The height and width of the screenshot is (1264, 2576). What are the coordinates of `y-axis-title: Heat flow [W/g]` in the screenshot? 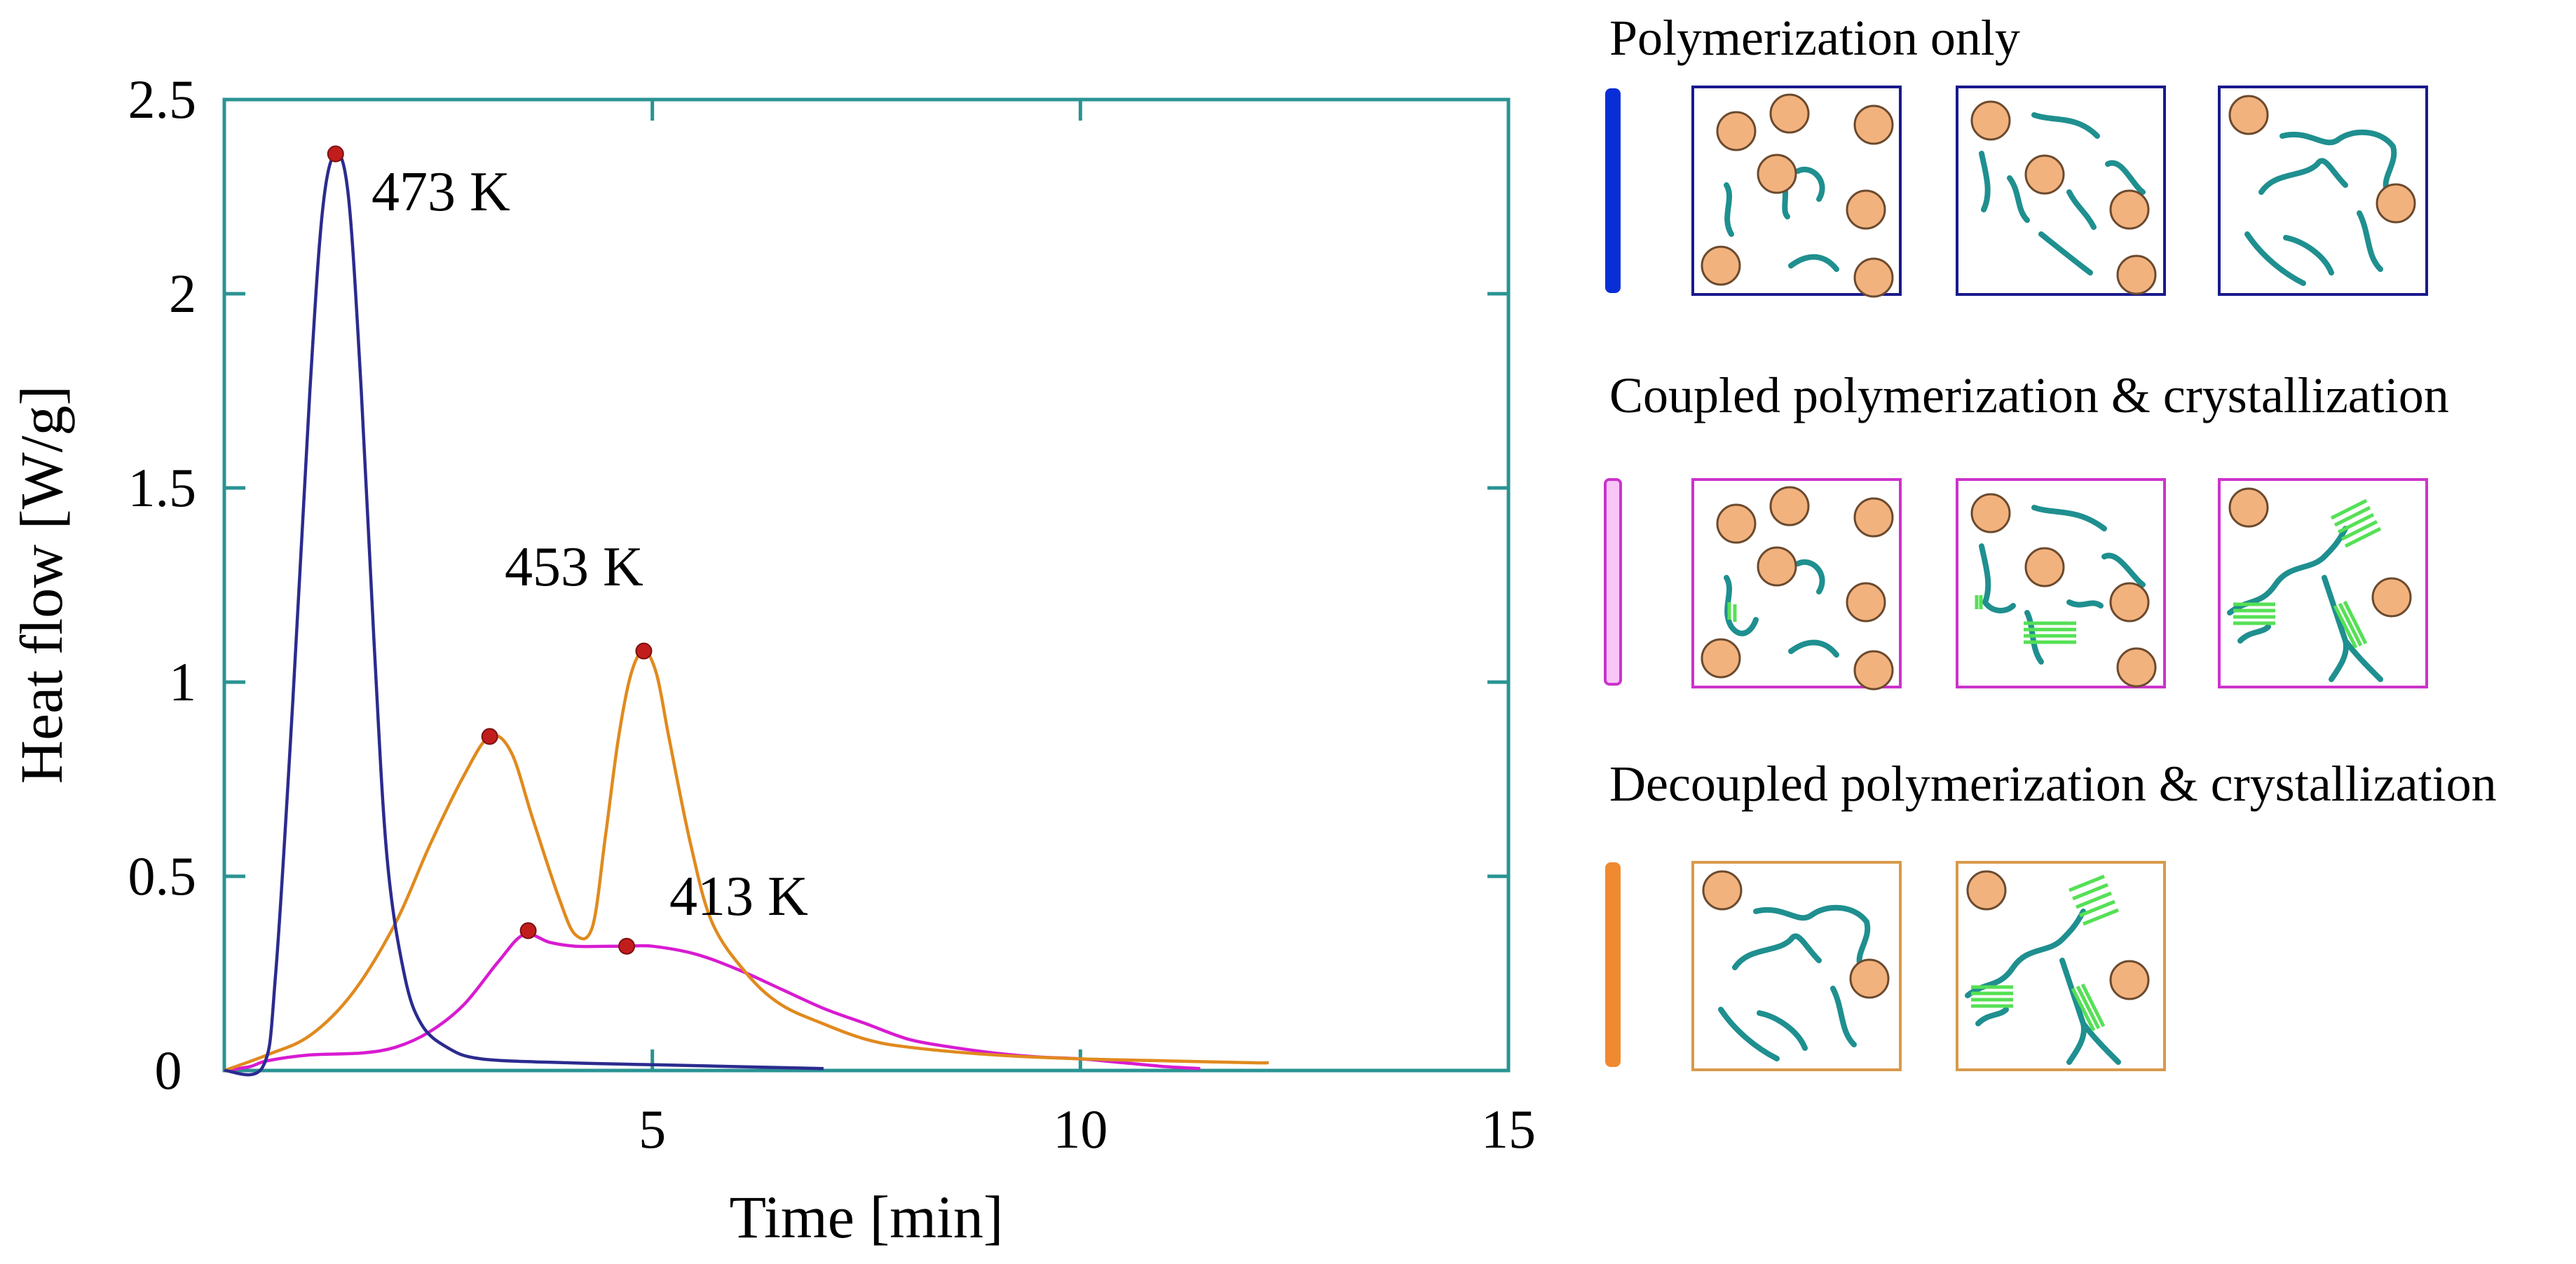 It's located at (41, 585).